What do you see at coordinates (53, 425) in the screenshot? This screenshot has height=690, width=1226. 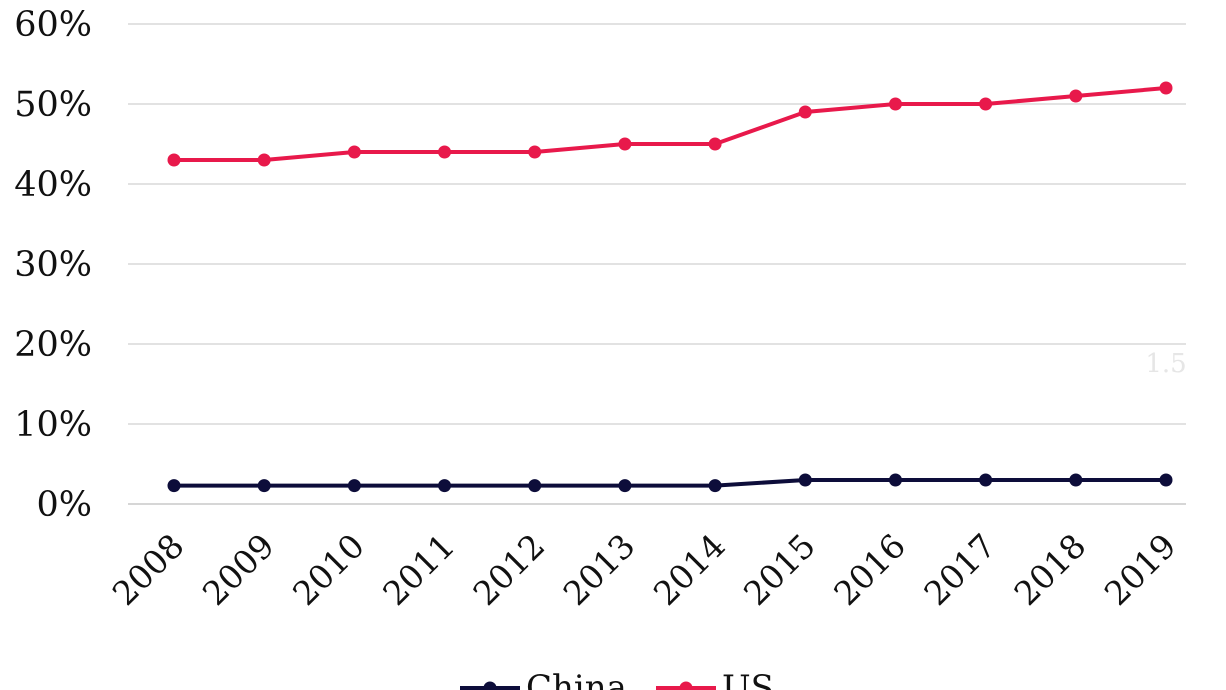 I see `y-tick-label: 10%` at bounding box center [53, 425].